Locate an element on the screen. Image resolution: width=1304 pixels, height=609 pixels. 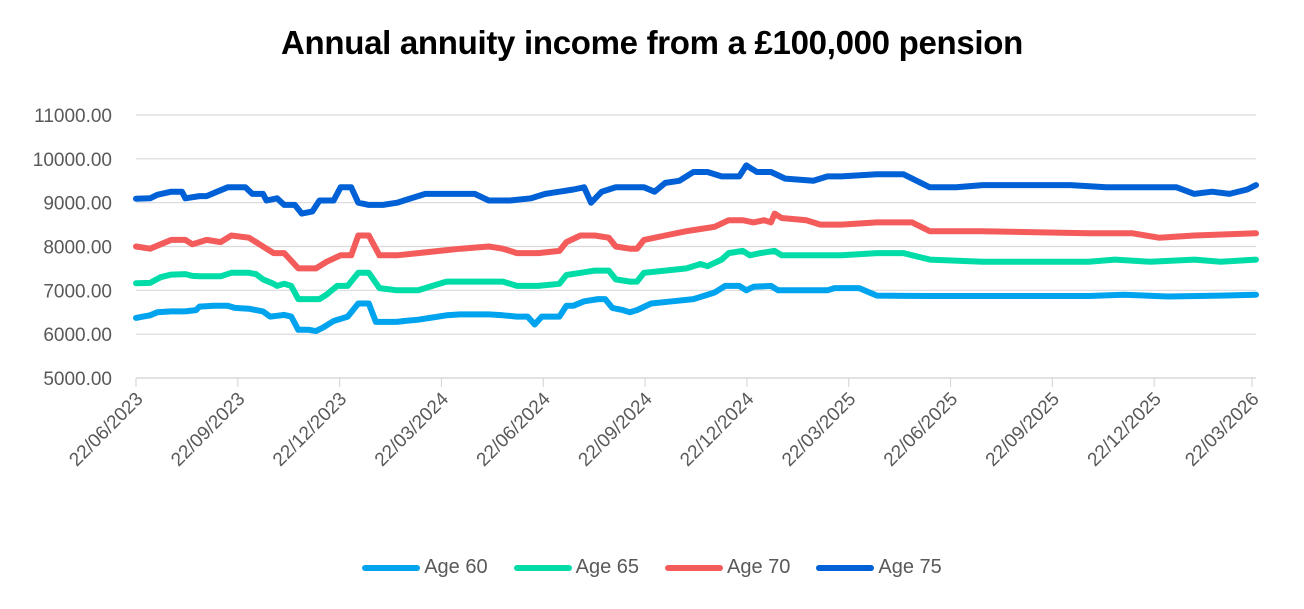
x-tick-label: 22/12/2025 is located at coordinates (1125, 430).